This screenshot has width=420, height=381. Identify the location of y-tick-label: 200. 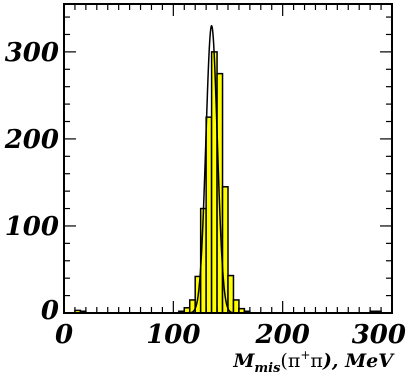
(31, 140).